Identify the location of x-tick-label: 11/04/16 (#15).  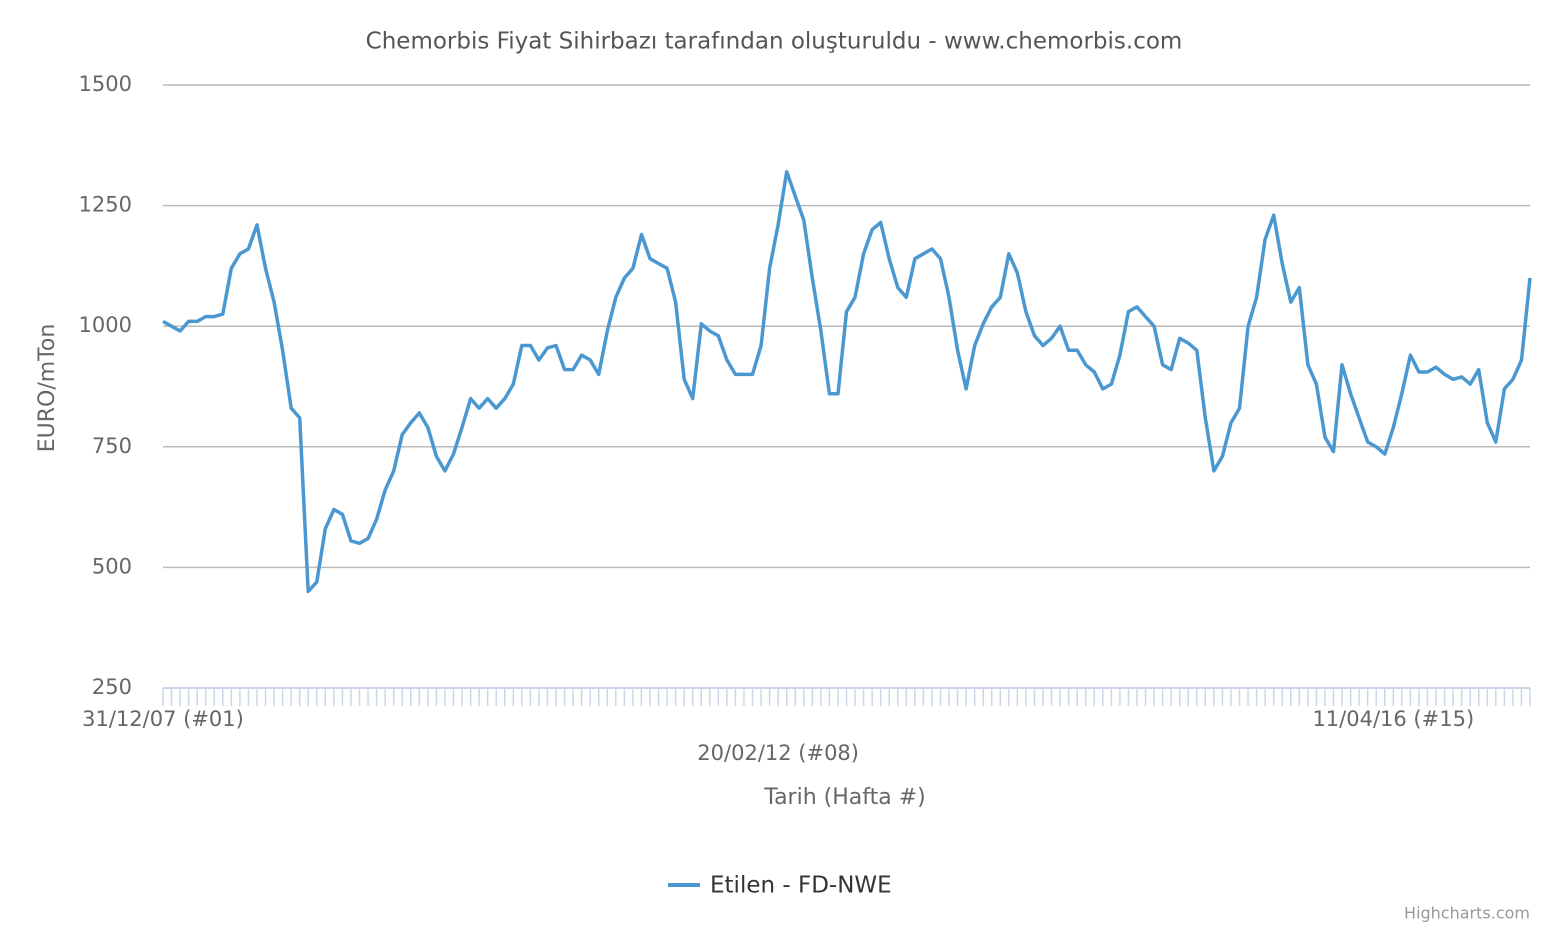
(1393, 719).